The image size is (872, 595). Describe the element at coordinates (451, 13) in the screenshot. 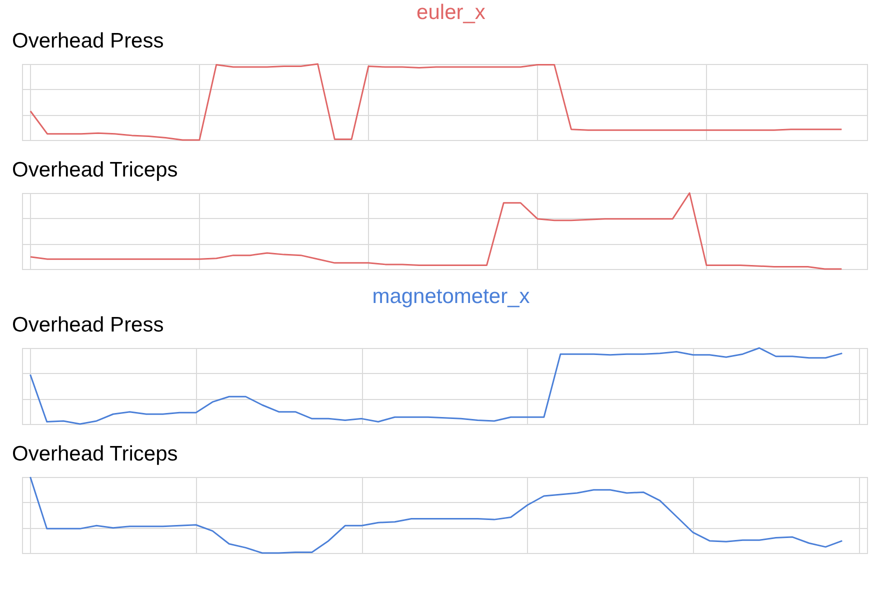

I see `text: euler_x` at that location.